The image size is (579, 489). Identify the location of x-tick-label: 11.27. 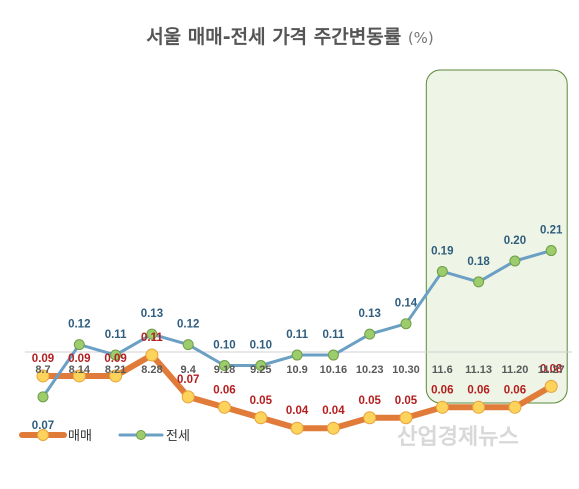
(551, 370).